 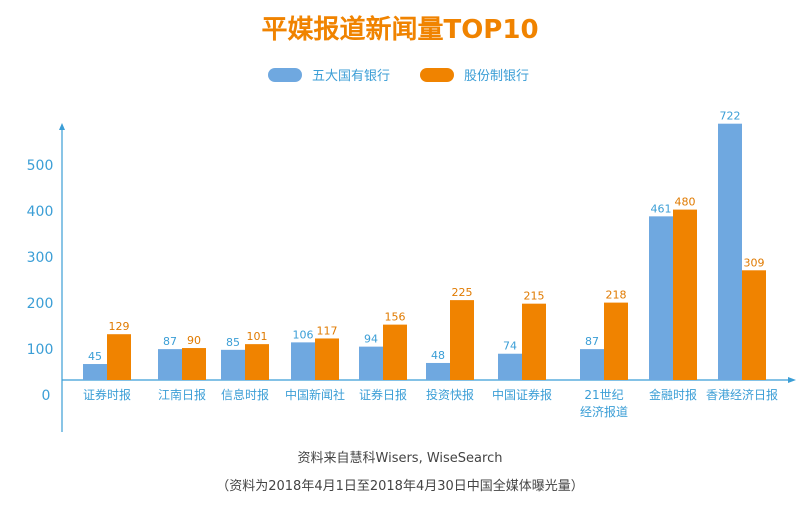 I want to click on data-label: 129, so click(x=119, y=326).